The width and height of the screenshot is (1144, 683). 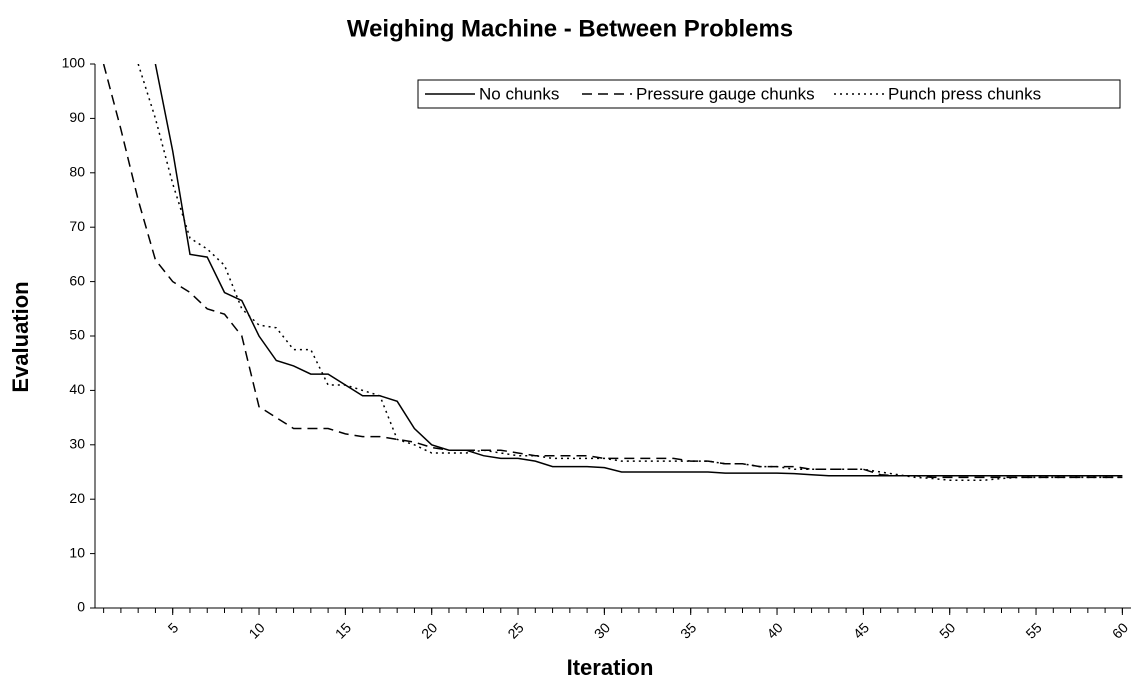 What do you see at coordinates (77, 226) in the screenshot?
I see `y-tick-label: 70` at bounding box center [77, 226].